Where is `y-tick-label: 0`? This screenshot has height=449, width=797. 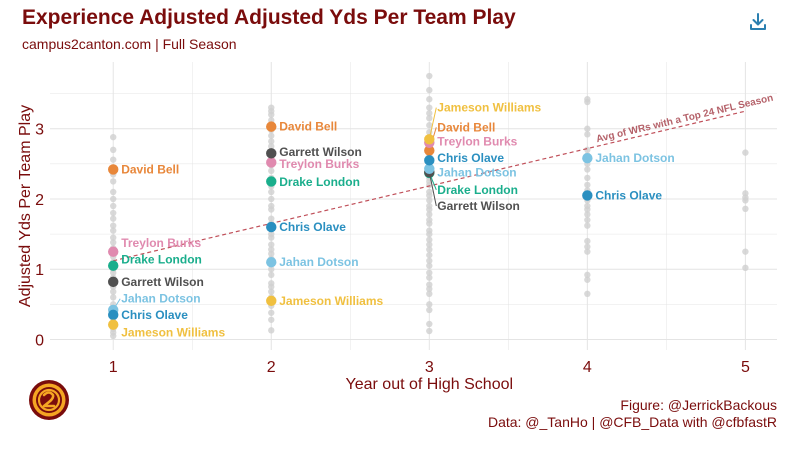 y-tick-label: 0 is located at coordinates (39, 340).